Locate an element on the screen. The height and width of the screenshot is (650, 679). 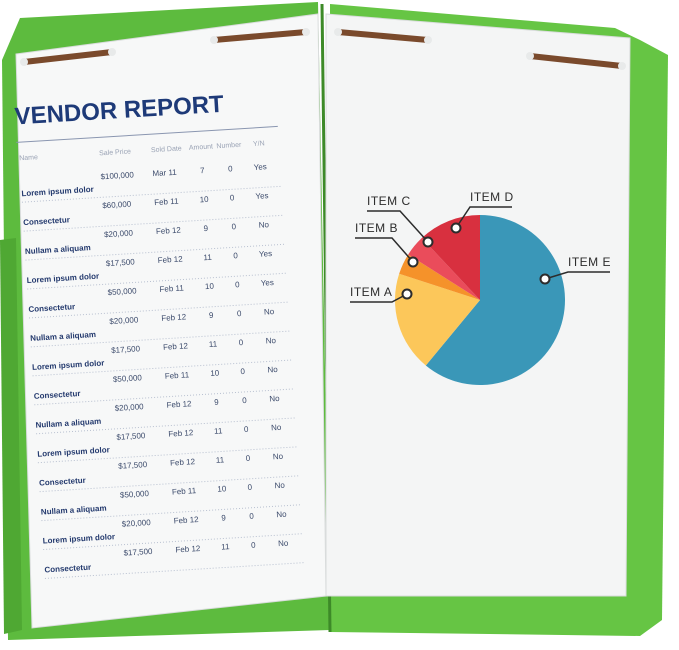
pie-label: ITEM C is located at coordinates (389, 201).